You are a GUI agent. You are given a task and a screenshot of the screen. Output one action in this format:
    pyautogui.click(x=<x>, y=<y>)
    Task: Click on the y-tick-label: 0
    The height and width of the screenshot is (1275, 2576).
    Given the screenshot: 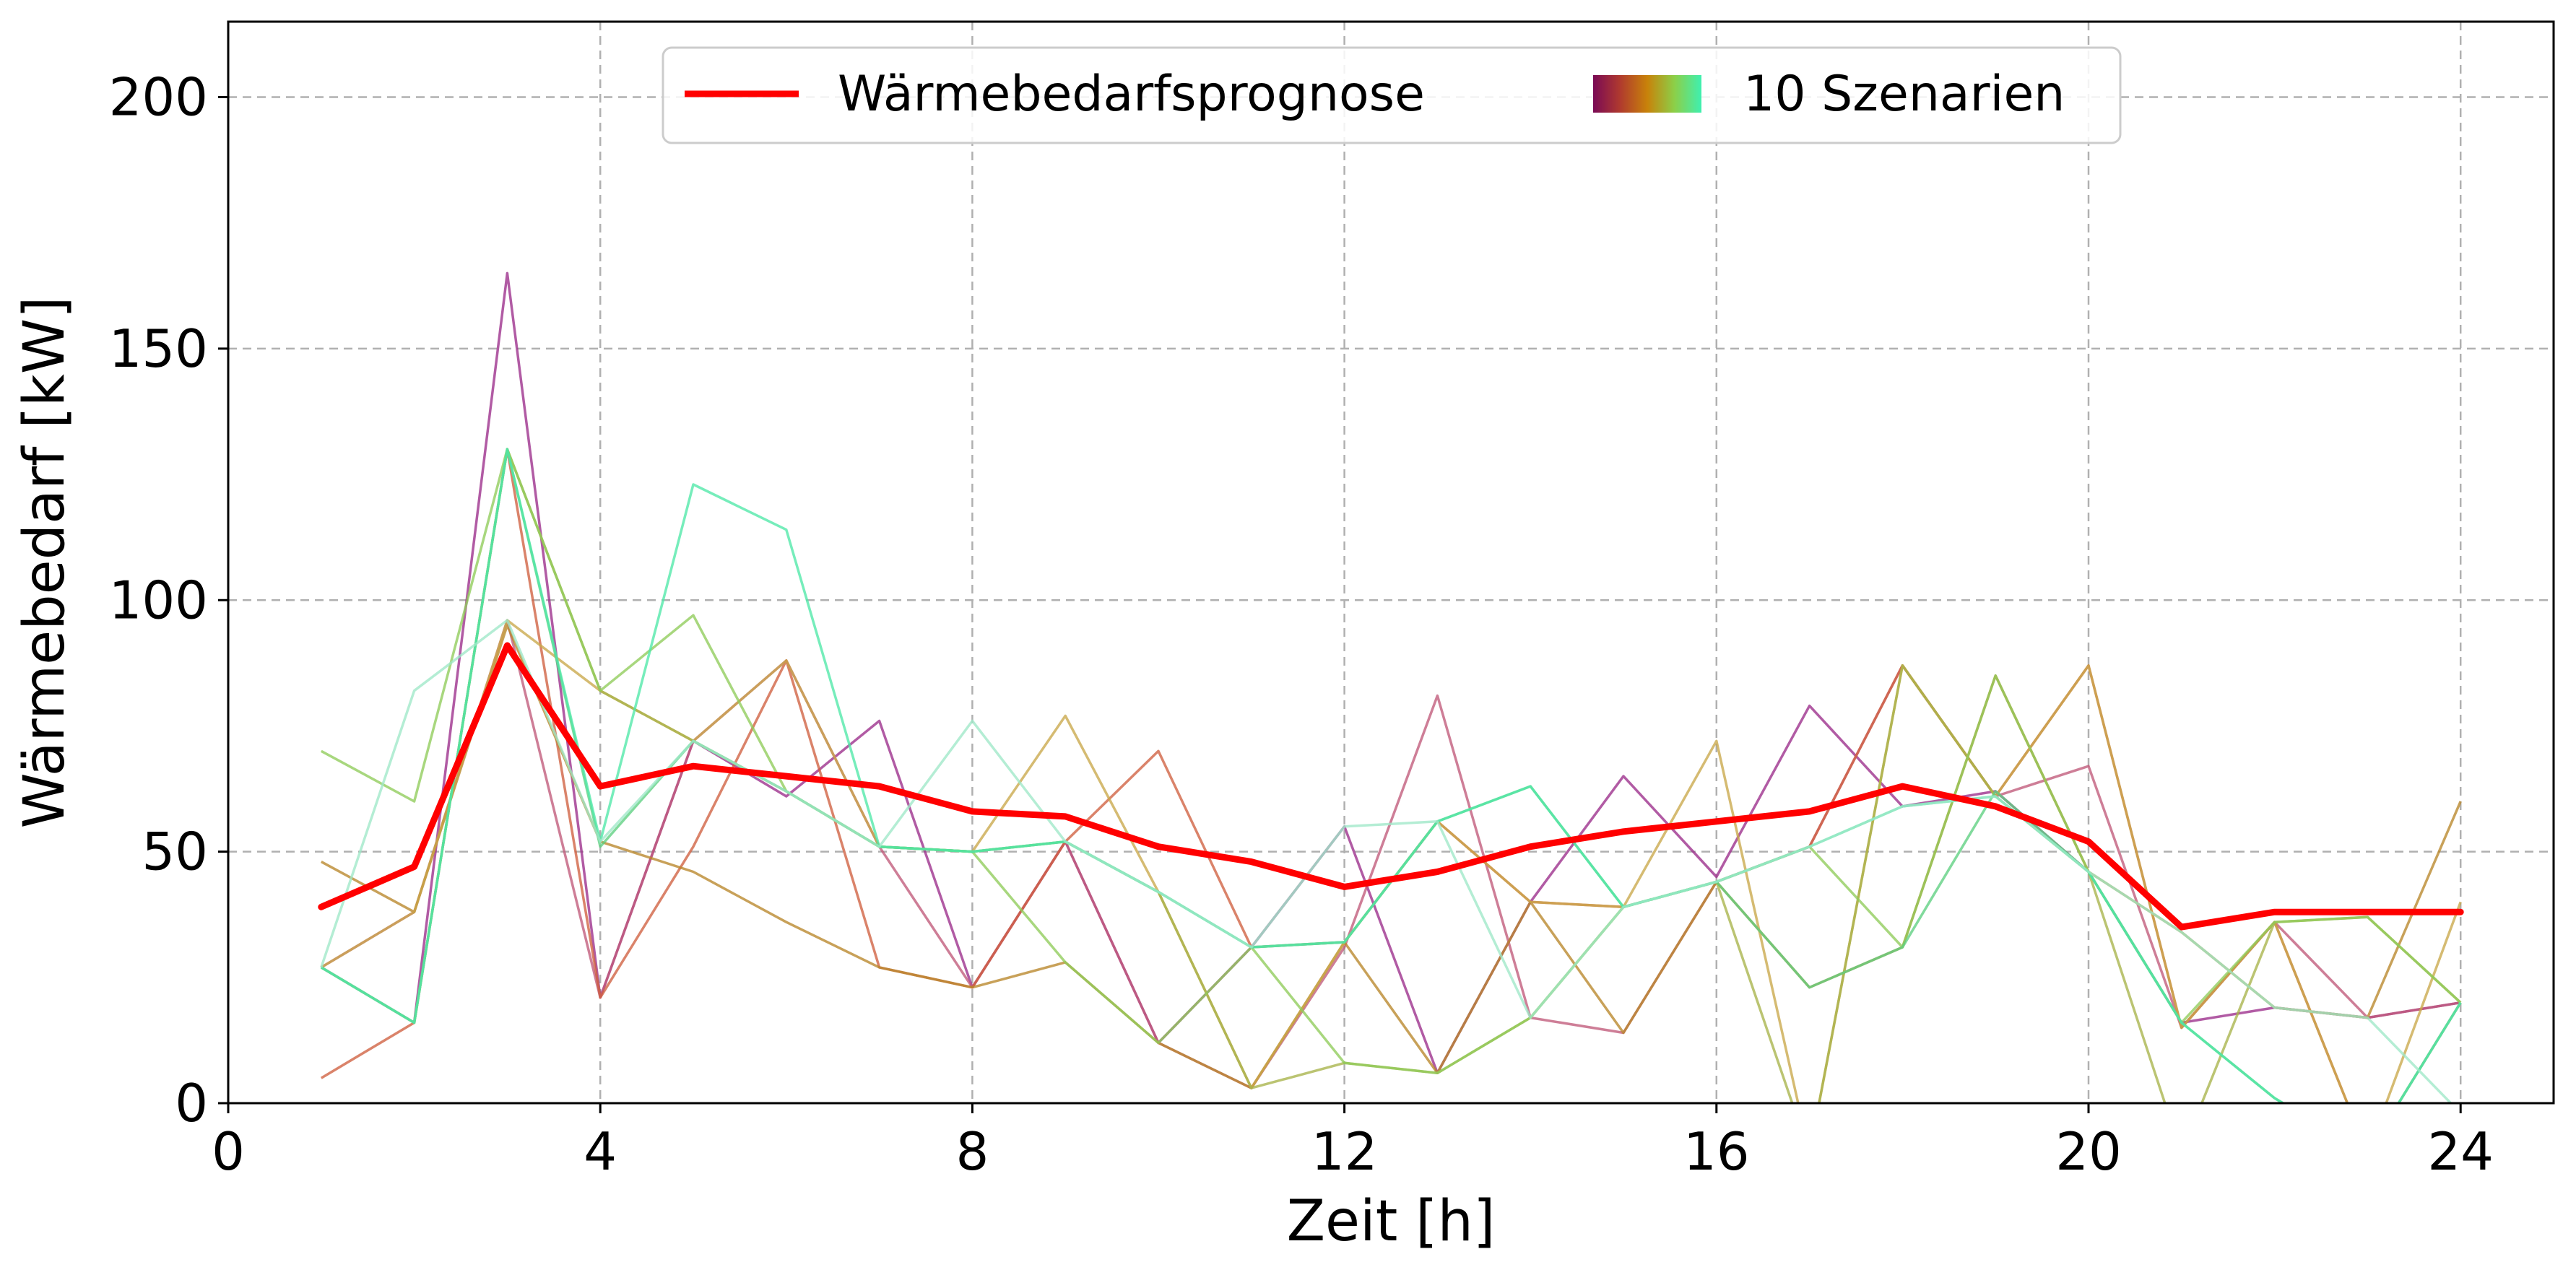 What is the action you would take?
    pyautogui.click(x=191, y=1103)
    